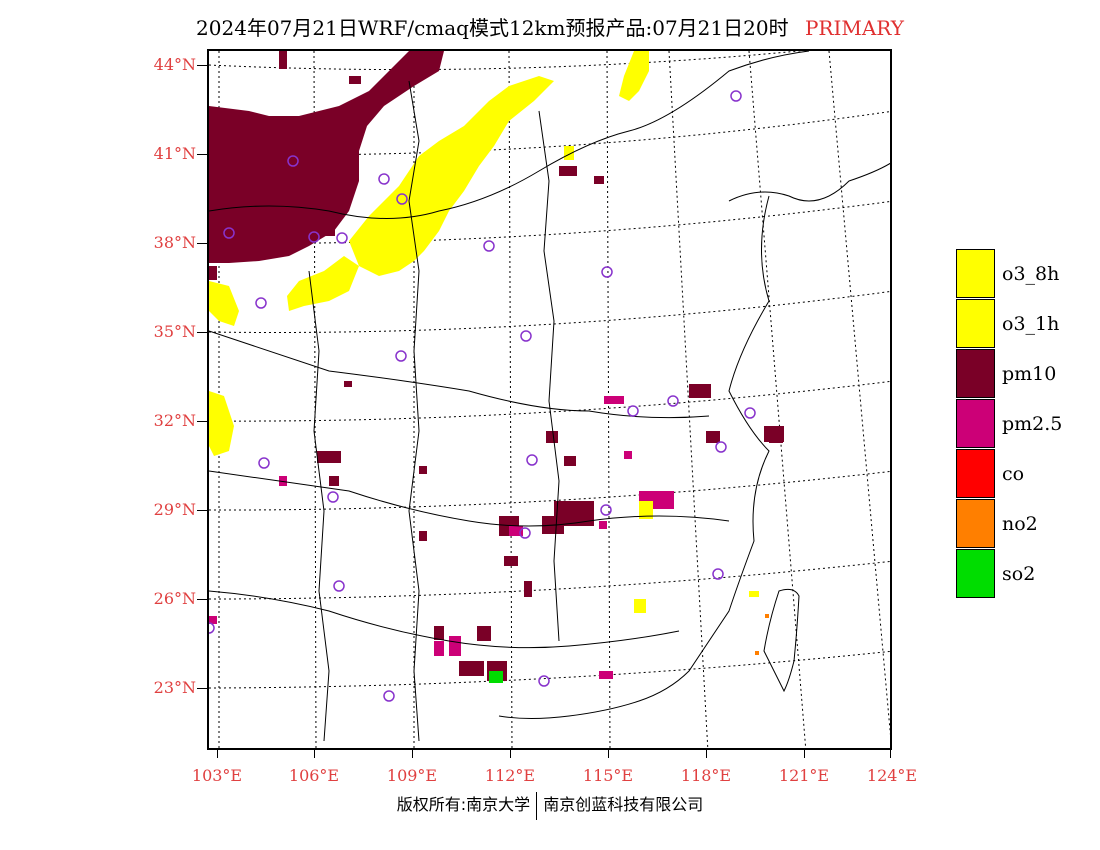  Describe the element at coordinates (623, 804) in the screenshot. I see `footer-right: 南京创蓝科技有限公司` at that location.